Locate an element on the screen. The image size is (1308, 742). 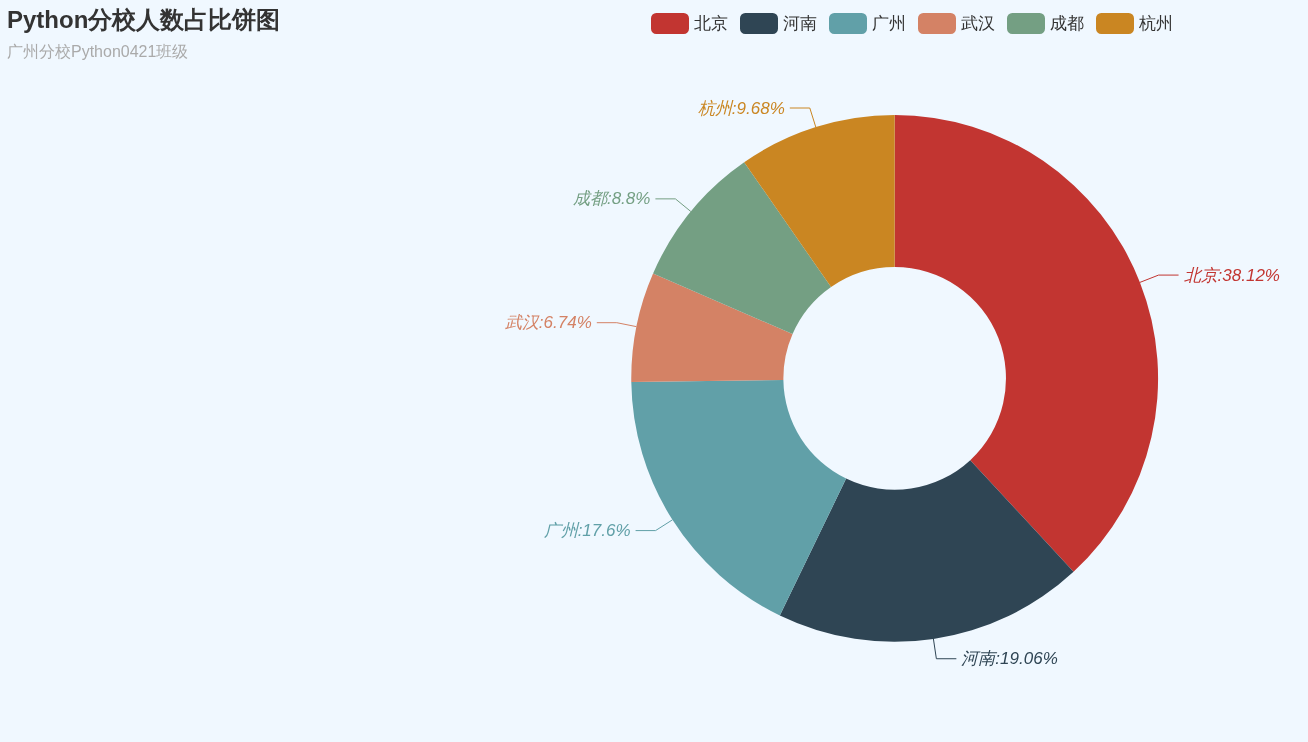
text: Python分校人数占比饼图 is located at coordinates (144, 19).